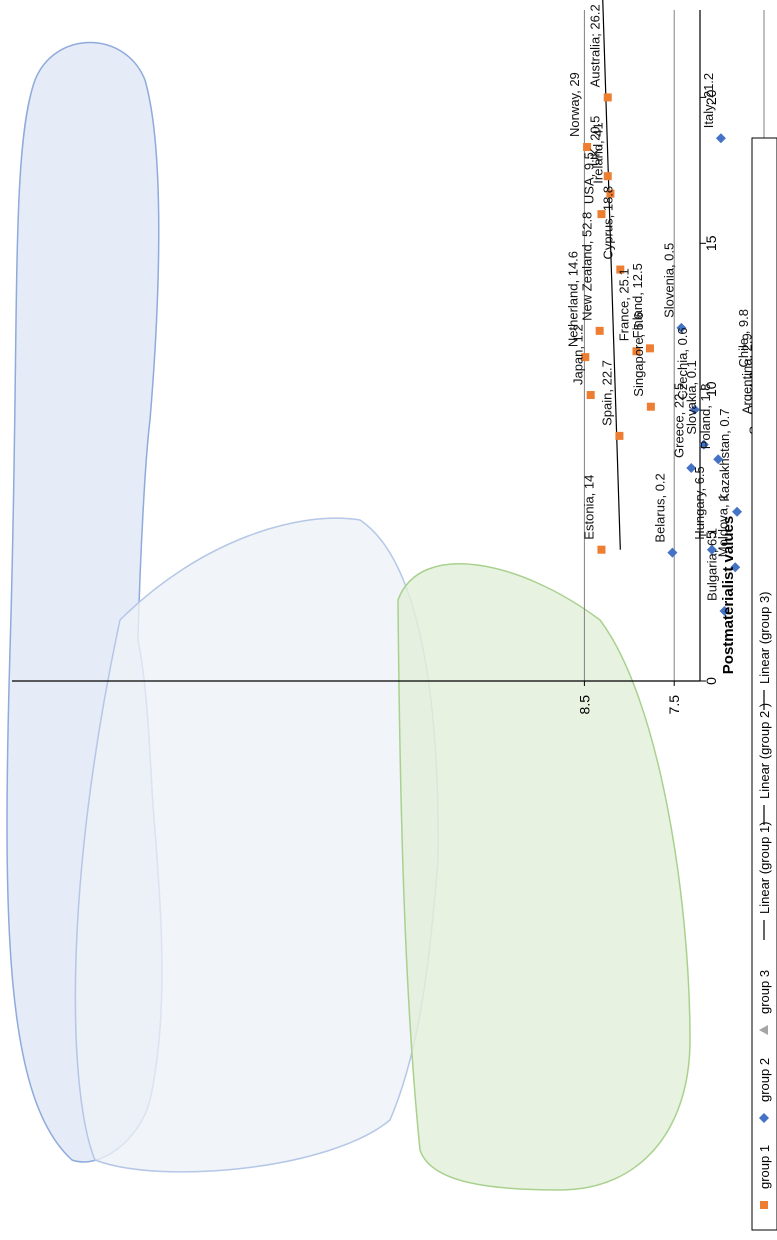 The image size is (777, 1240). I want to click on point-label: Finland, 12.5, so click(637, 300).